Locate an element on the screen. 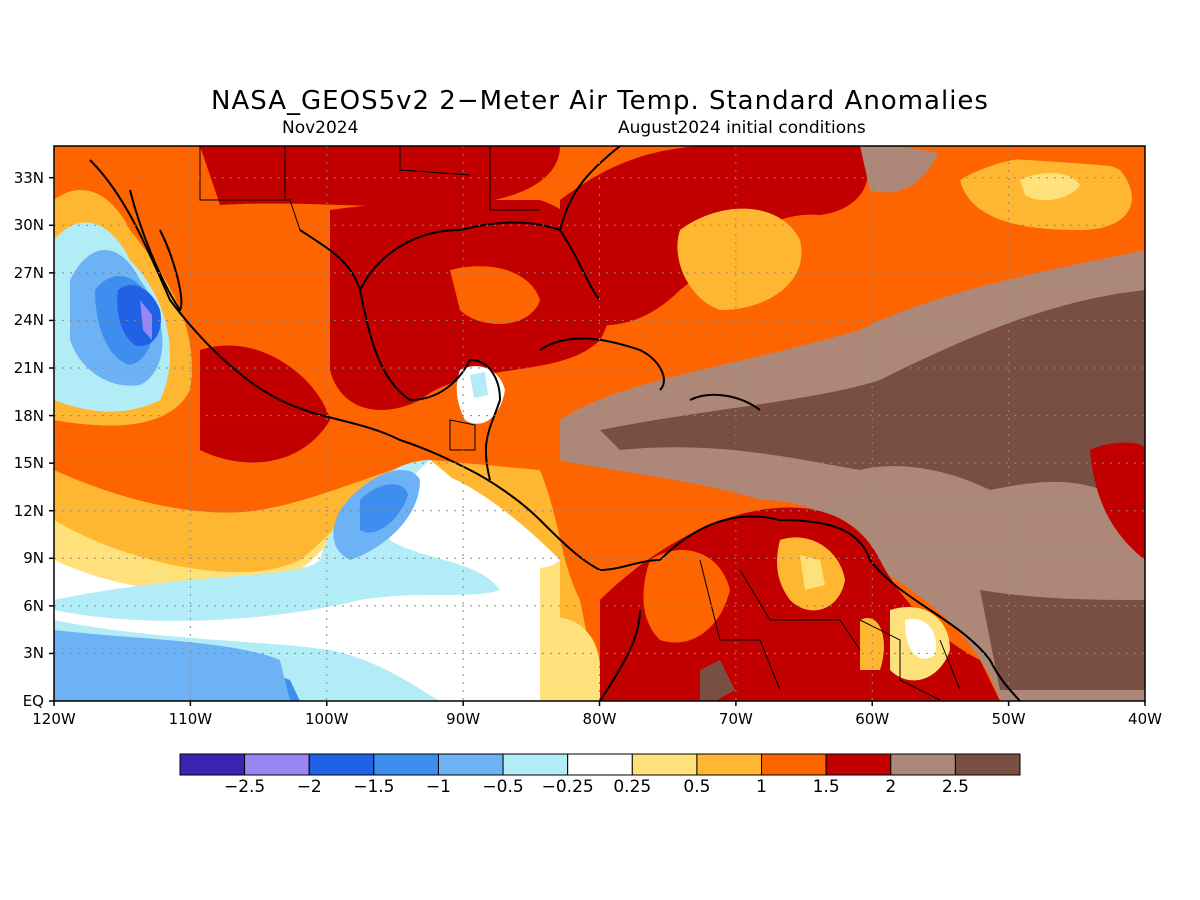 The image size is (1200, 900). colorbar is located at coordinates (600, 764).